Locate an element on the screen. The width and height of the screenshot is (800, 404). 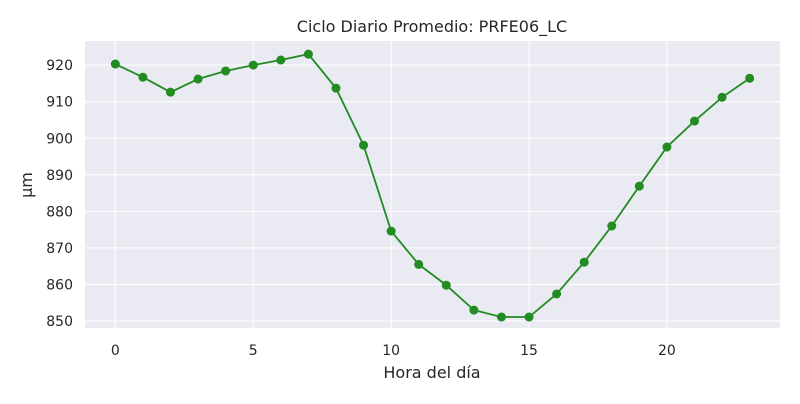
x-tick-label: 5 is located at coordinates (253, 351).